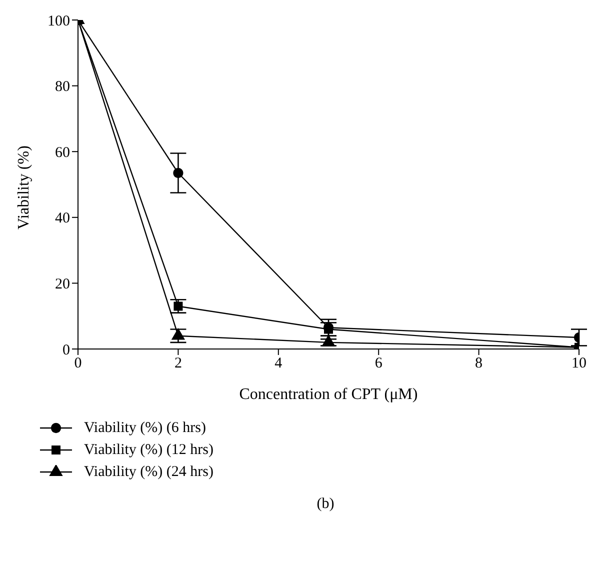  I want to click on legend-label: Viability (%) (6 hrs), so click(145, 428).